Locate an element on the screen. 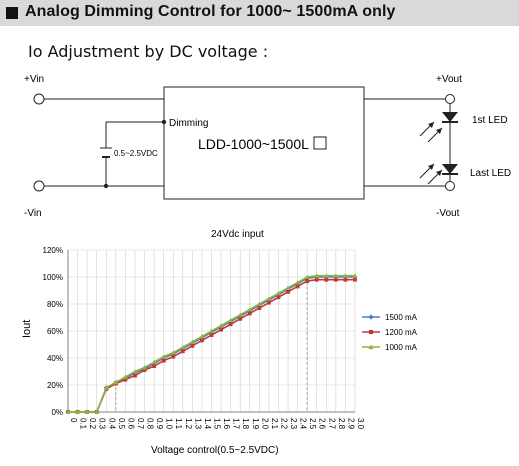 This screenshot has width=519, height=466. x-tick-label: 0.1 is located at coordinates (83, 424).